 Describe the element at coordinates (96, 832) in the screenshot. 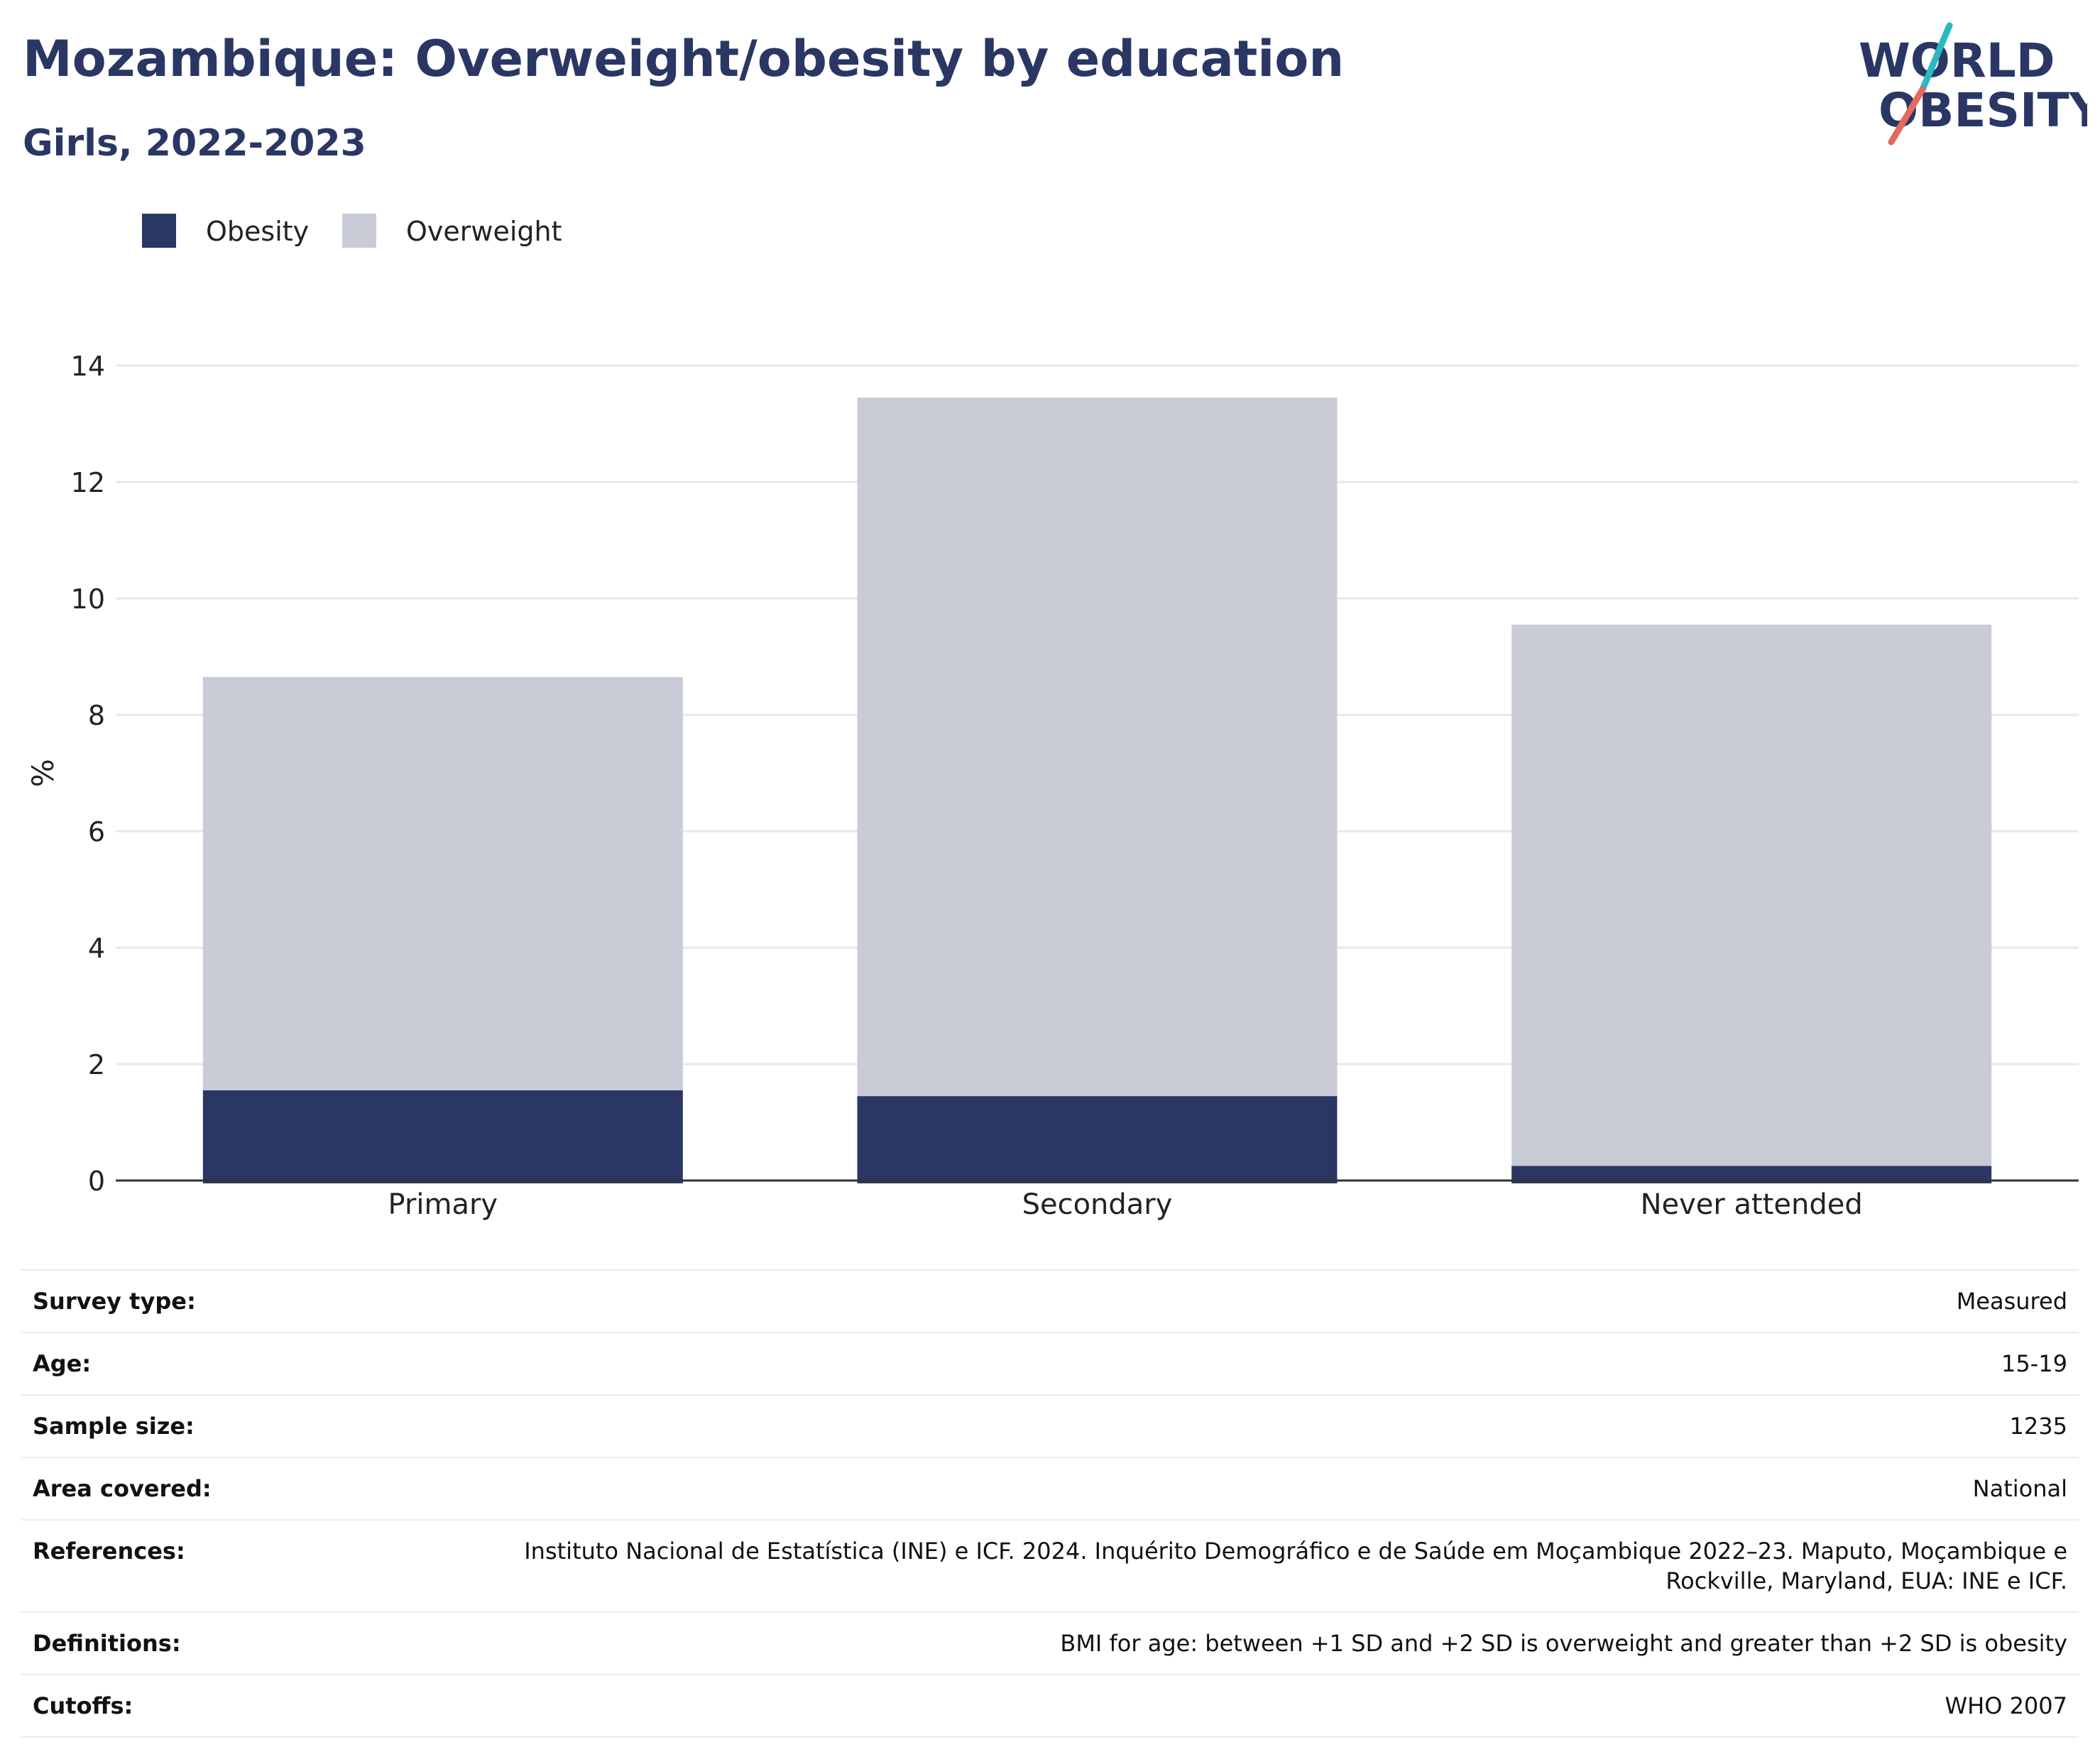

I see `y-tick-label: 6` at that location.